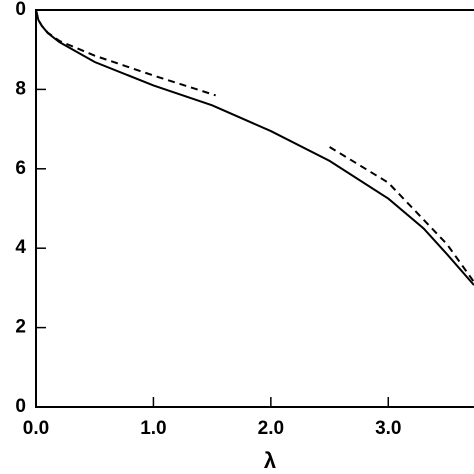 The width and height of the screenshot is (474, 474). I want to click on y-tick-label: 6, so click(20, 168).